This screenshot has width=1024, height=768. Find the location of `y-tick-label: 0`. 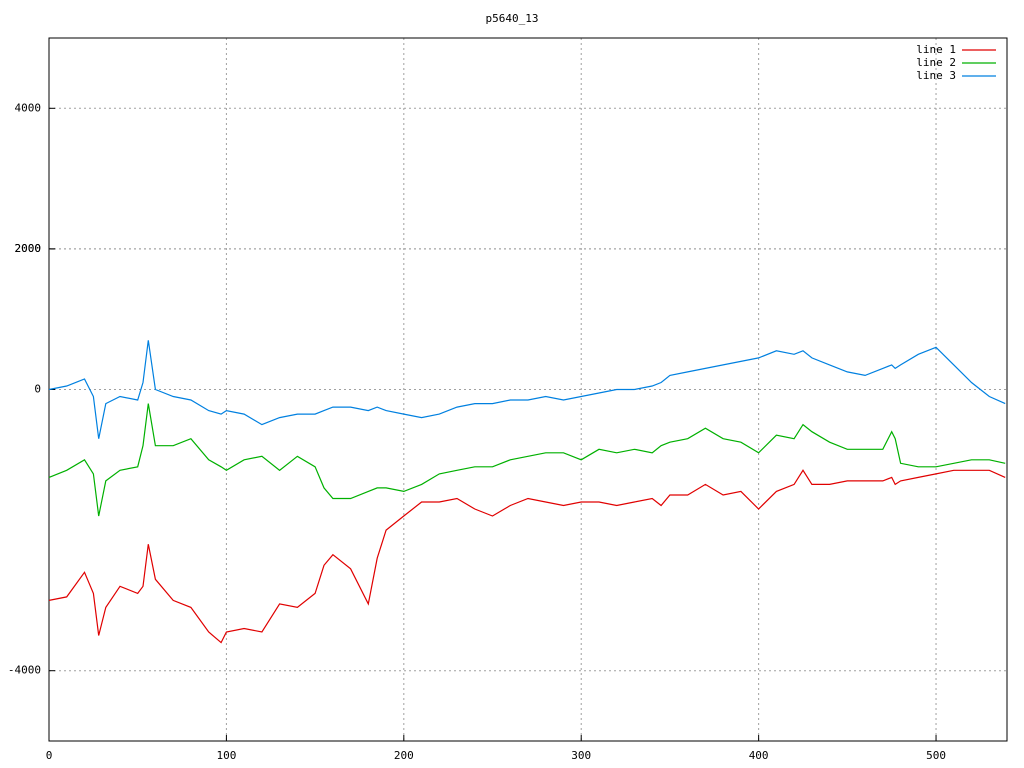

y-tick-label: 0 is located at coordinates (37, 389).